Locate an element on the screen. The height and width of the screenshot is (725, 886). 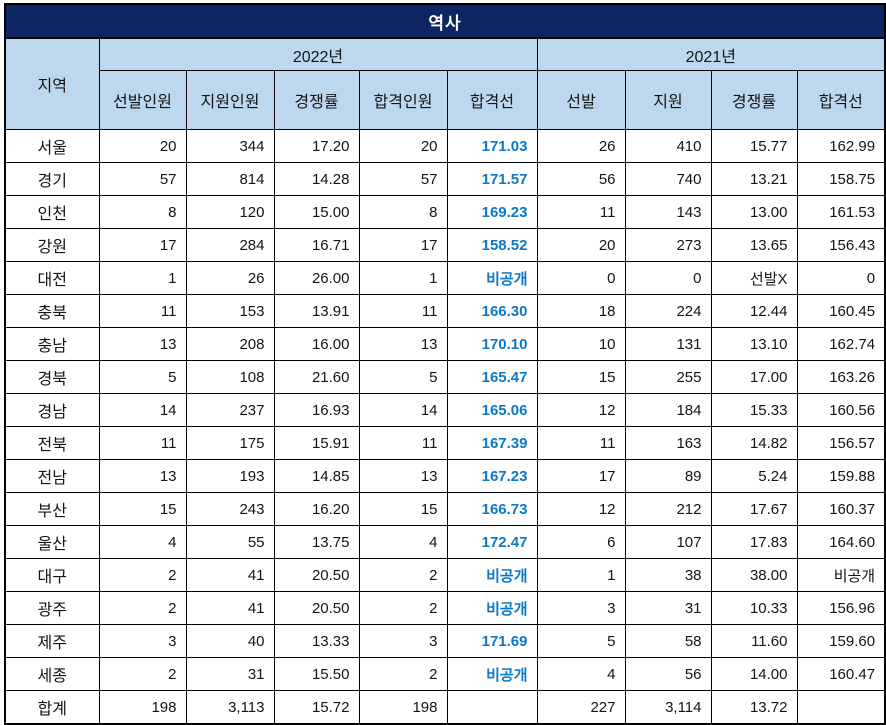
region-cell: 전북 is located at coordinates (52, 443).